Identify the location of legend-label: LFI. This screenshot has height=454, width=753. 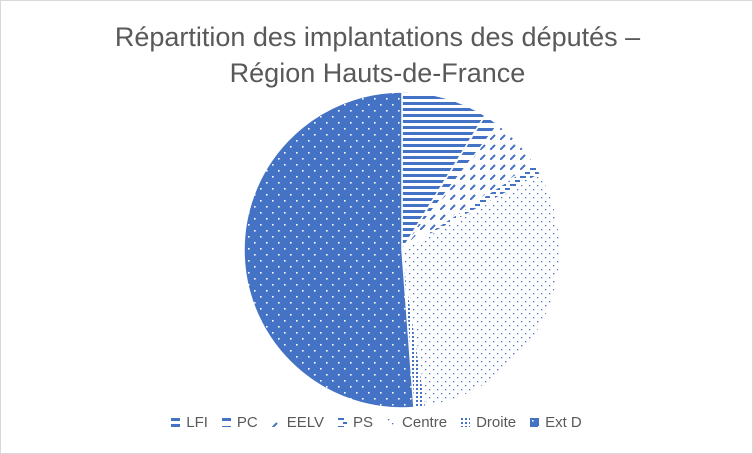
(197, 422).